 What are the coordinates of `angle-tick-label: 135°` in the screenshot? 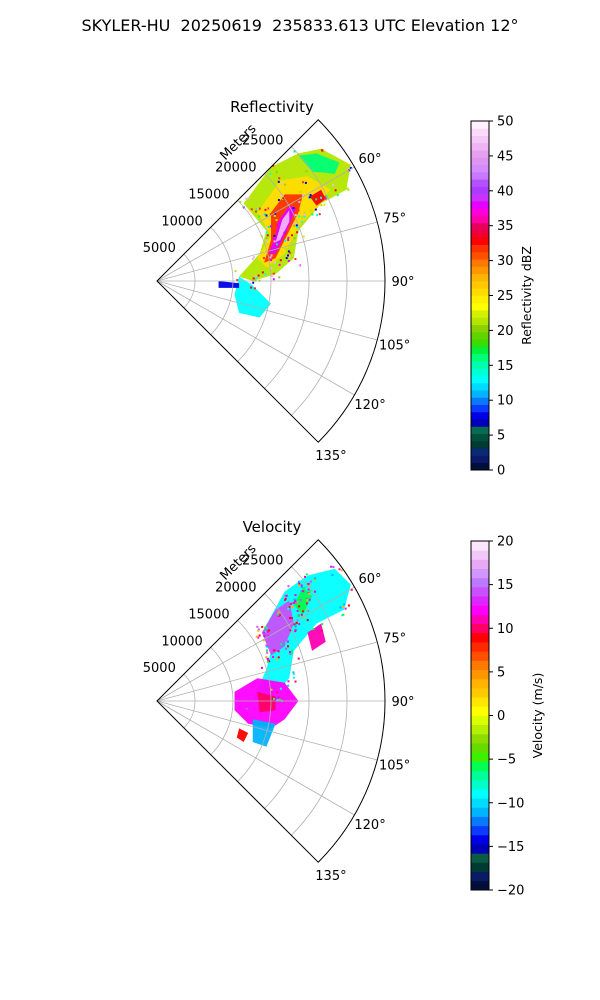 It's located at (330, 876).